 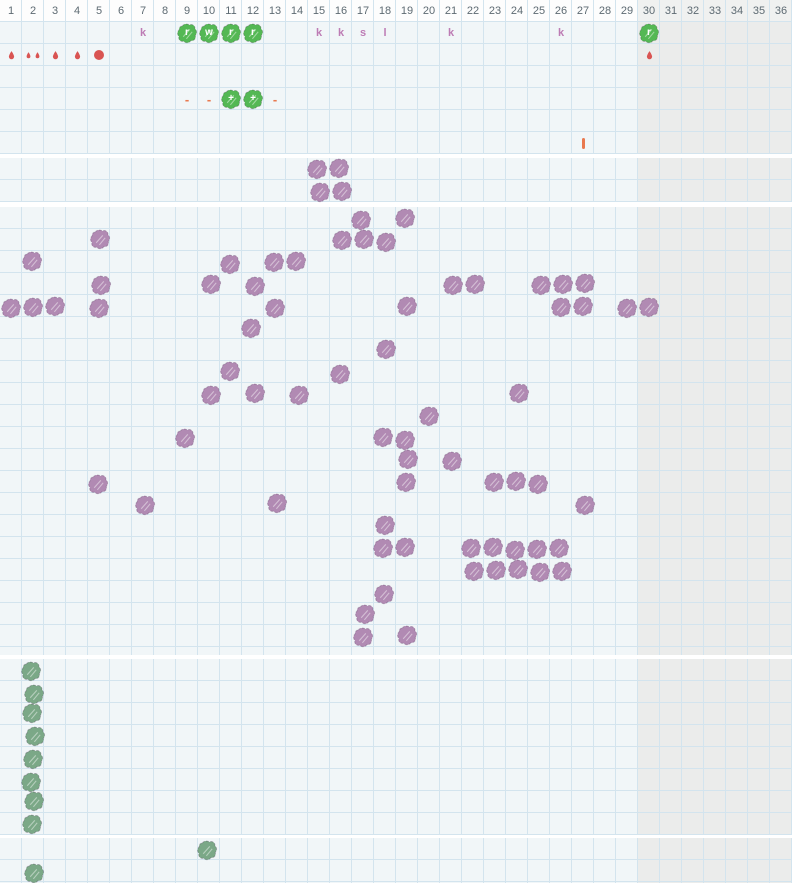 What do you see at coordinates (33, 55) in the screenshot?
I see `water-drops-icon` at bounding box center [33, 55].